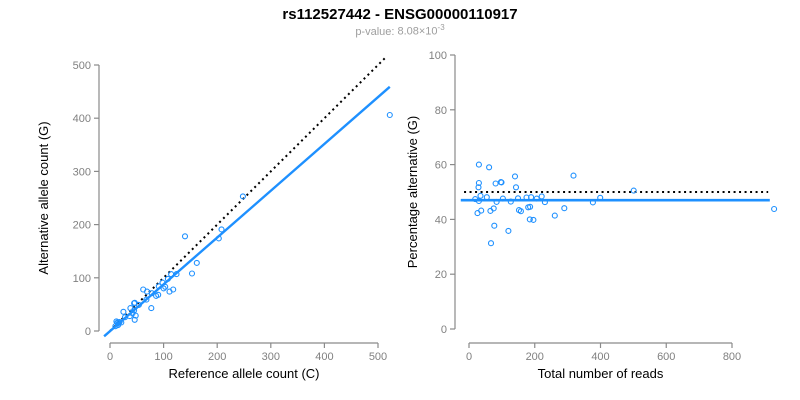 Image resolution: width=800 pixels, height=400 pixels. What do you see at coordinates (82, 172) in the screenshot?
I see `y-tick-label: 300` at bounding box center [82, 172].